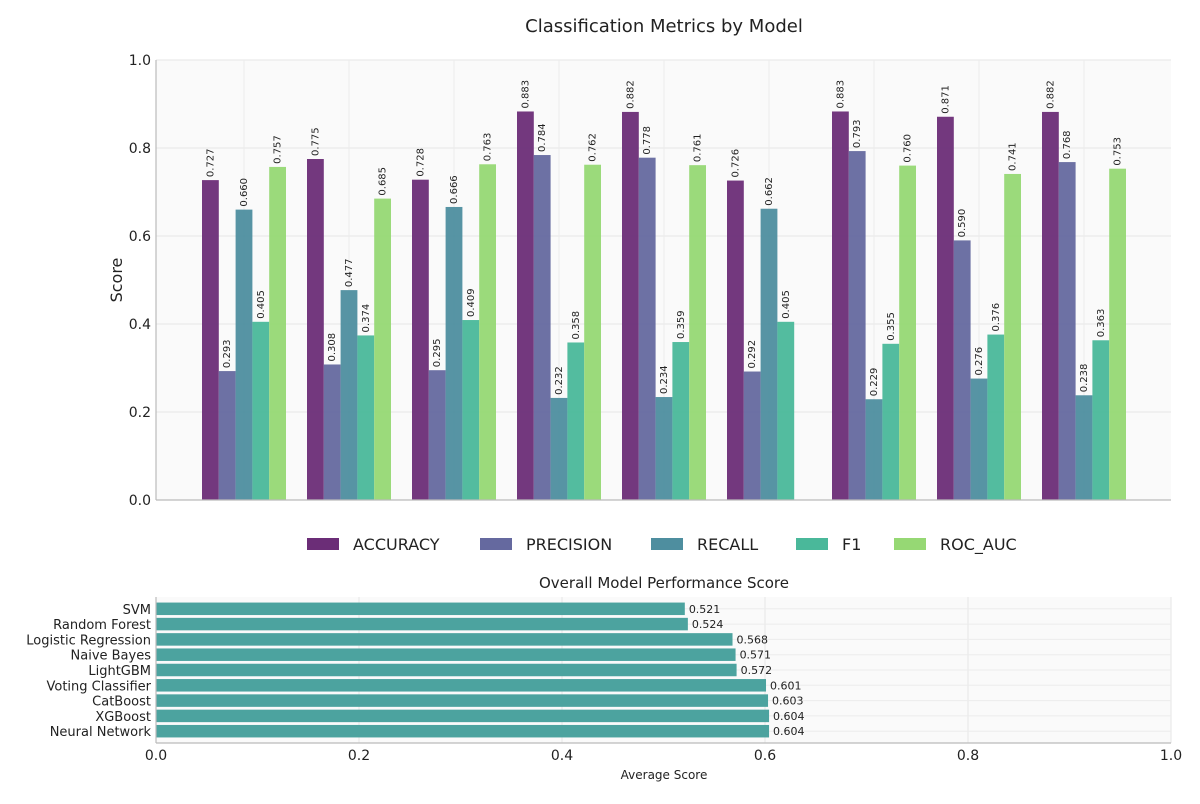 This screenshot has height=804, width=1200. What do you see at coordinates (542, 137) in the screenshot?
I see `bar-value-label: 0.784` at bounding box center [542, 137].